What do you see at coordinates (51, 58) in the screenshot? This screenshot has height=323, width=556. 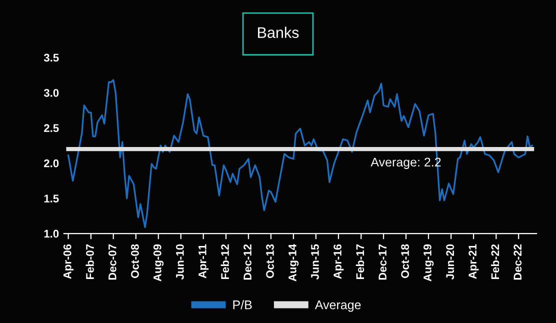 I see `y-tick-label: 3.5` at bounding box center [51, 58].